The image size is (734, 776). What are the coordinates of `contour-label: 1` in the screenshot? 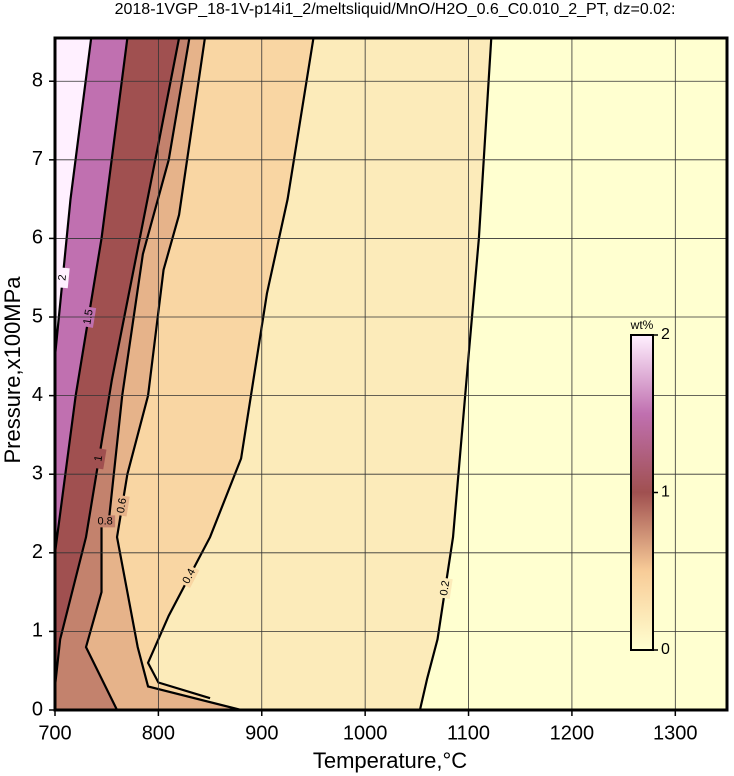 It's located at (98, 458).